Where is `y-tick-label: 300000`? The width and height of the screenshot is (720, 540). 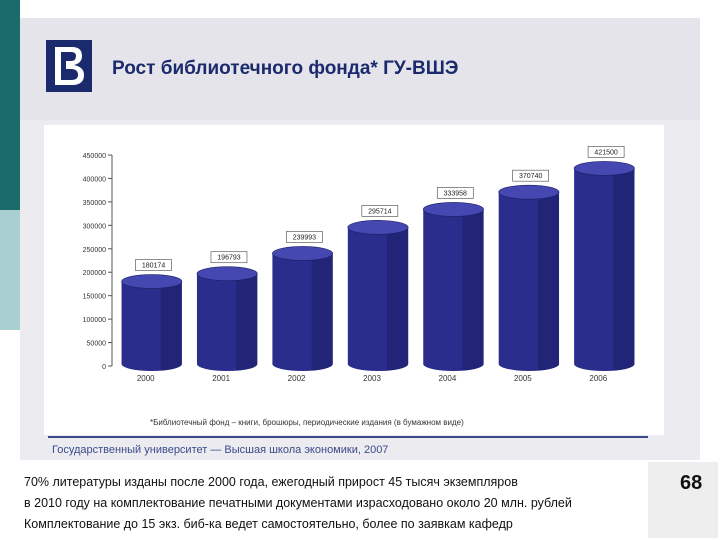
y-tick-label: 300000 is located at coordinates (94, 226).